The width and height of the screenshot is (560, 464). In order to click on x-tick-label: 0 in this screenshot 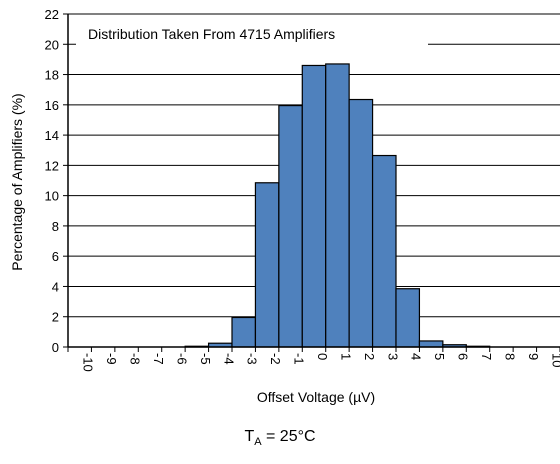, I will do `click(322, 356)`.